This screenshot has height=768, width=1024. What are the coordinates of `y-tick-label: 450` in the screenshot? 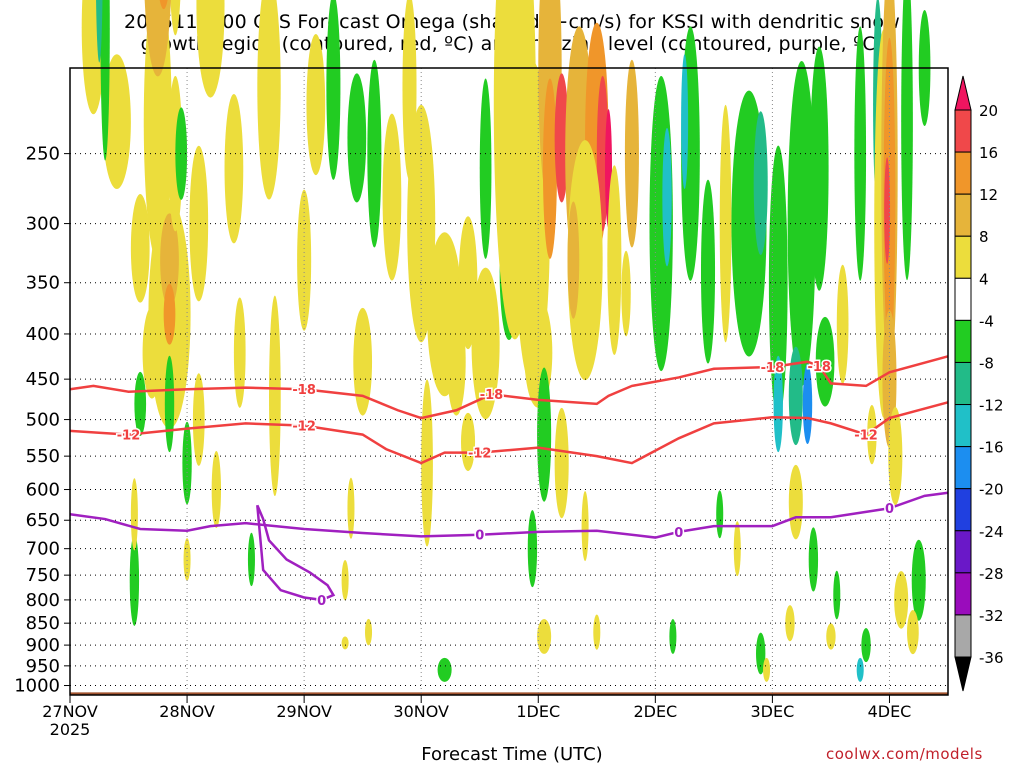 It's located at (43, 379).